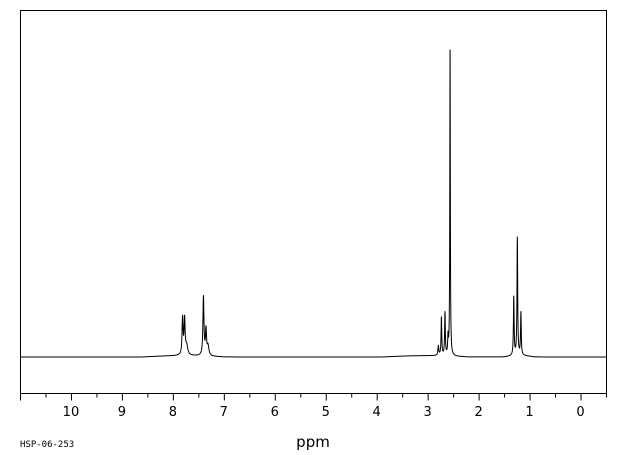  I want to click on x-tick-label: 2, so click(478, 412).